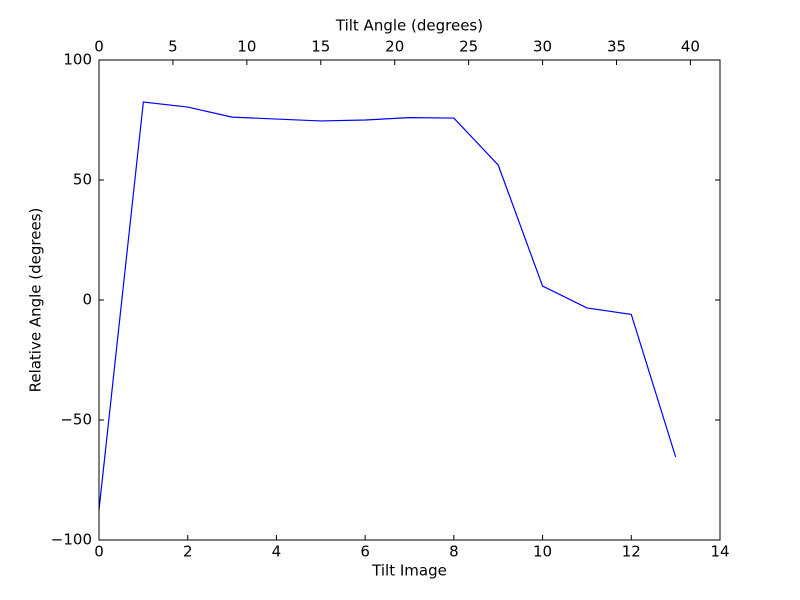  I want to click on x2-tick-label: 10, so click(246, 47).